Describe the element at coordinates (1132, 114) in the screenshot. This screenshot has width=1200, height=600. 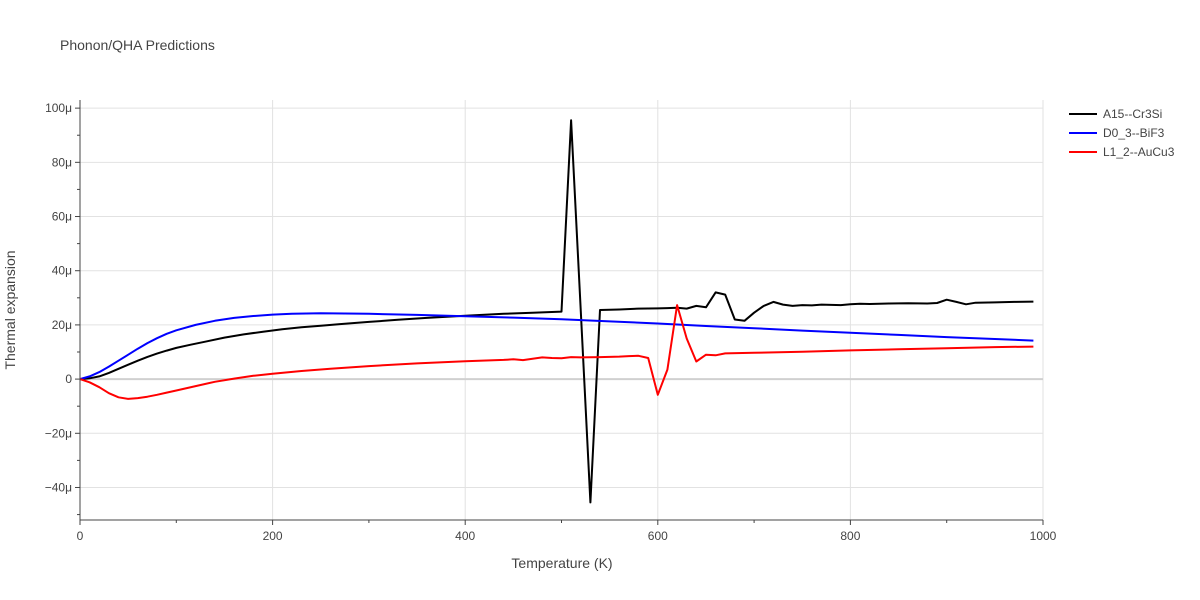
I see `legend-label: A15--Cr3Si` at that location.